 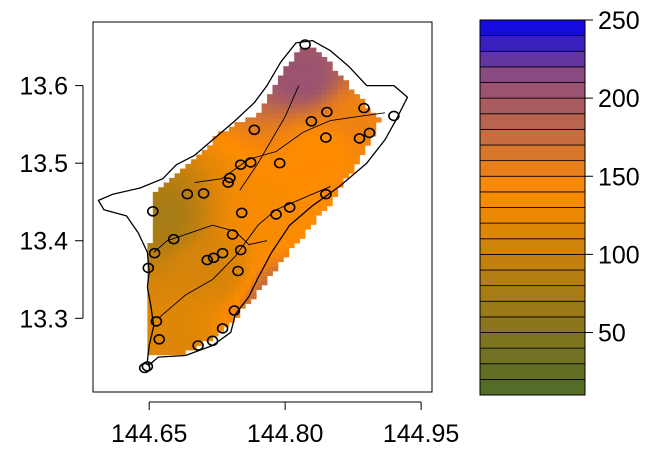 I want to click on y-tick-label: 13.4, so click(x=43, y=242).